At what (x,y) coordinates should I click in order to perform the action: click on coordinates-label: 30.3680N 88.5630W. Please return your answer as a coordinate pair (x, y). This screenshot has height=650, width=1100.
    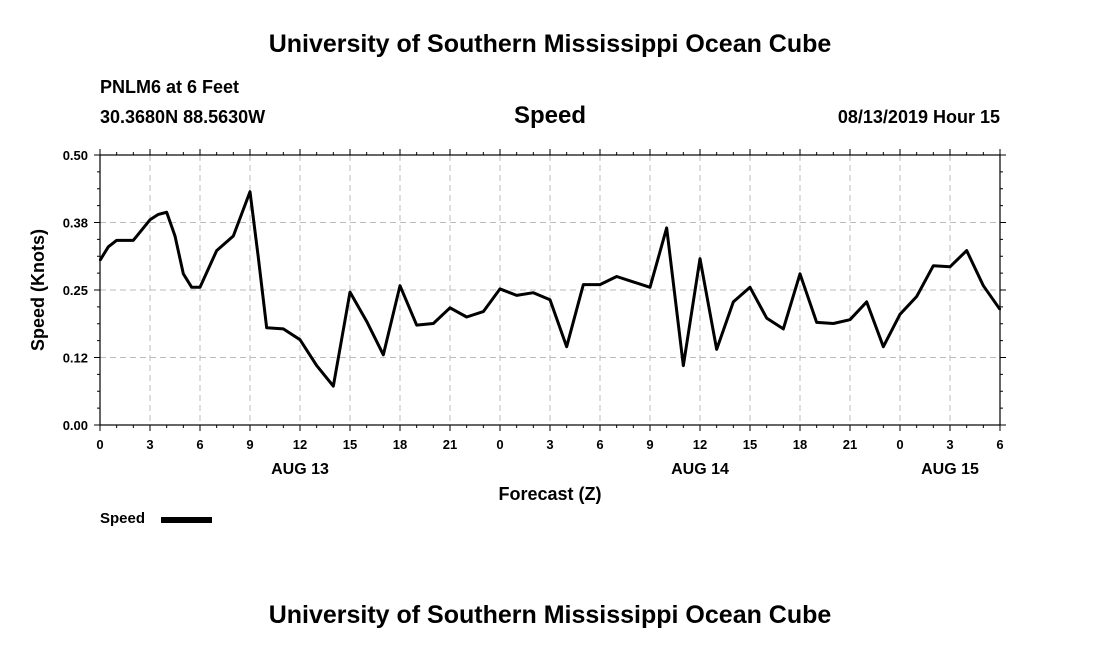
    Looking at the image, I should click on (183, 117).